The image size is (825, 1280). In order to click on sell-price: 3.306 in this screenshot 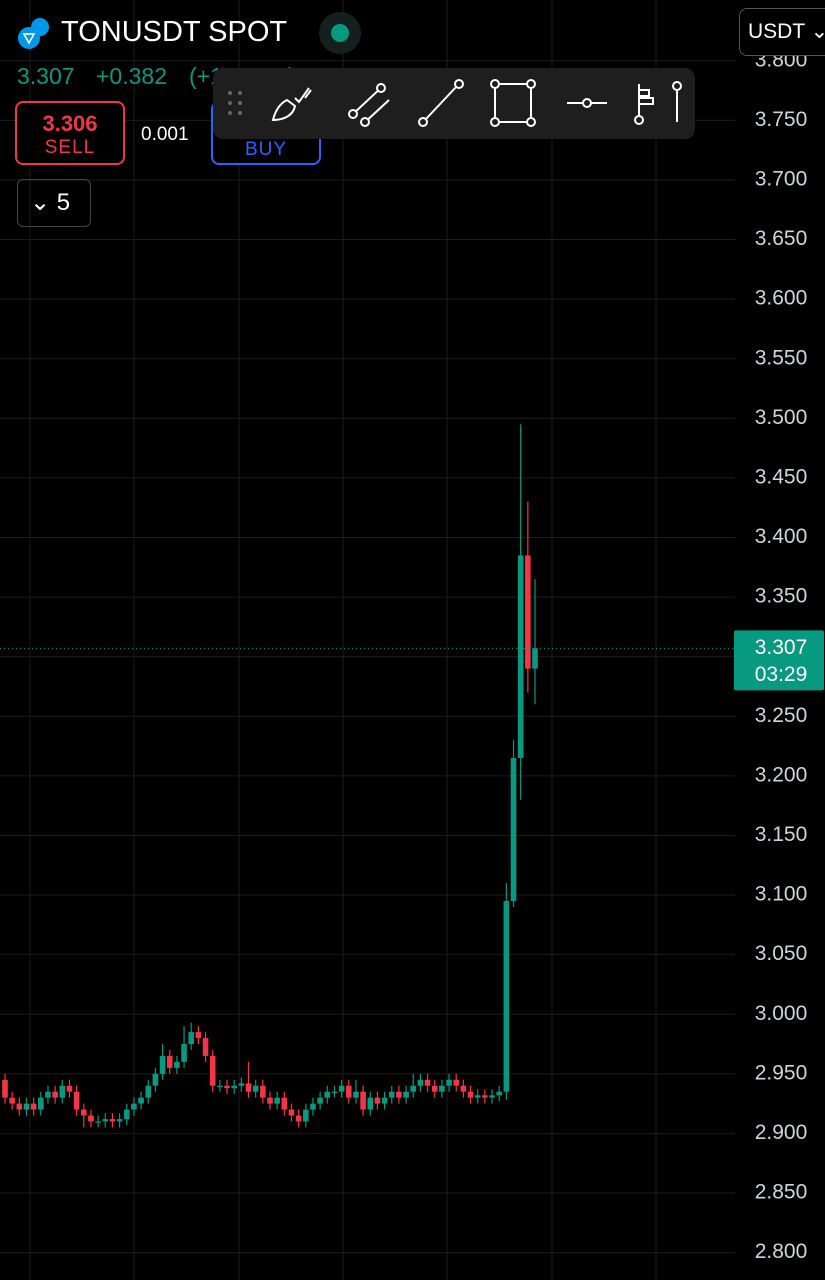, I will do `click(70, 123)`.